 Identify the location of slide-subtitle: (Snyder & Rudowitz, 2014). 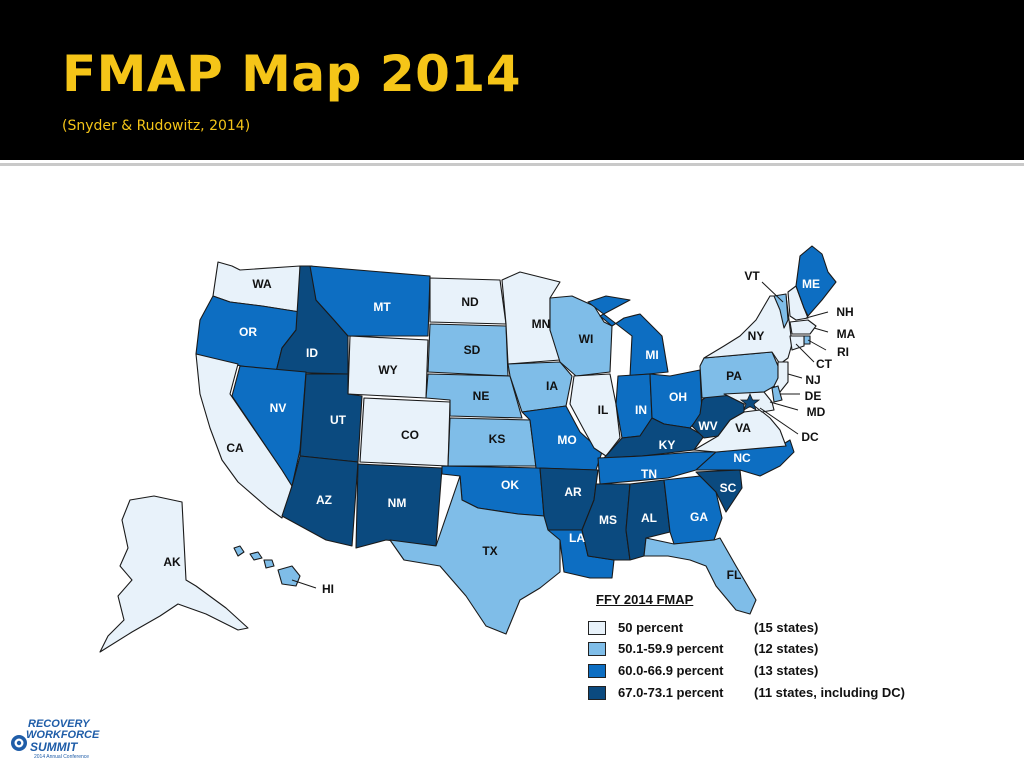
(156, 126).